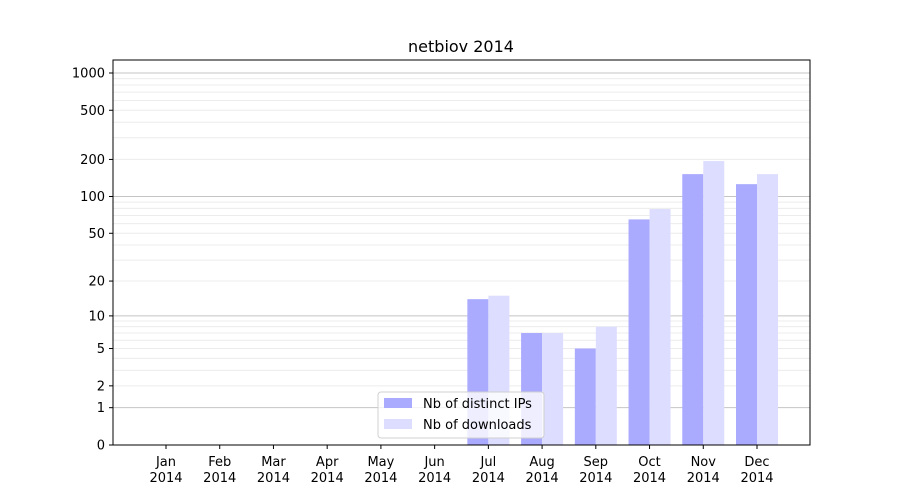 The image size is (900, 504). I want to click on x-tick-label: Nov 2014, so click(703, 470).